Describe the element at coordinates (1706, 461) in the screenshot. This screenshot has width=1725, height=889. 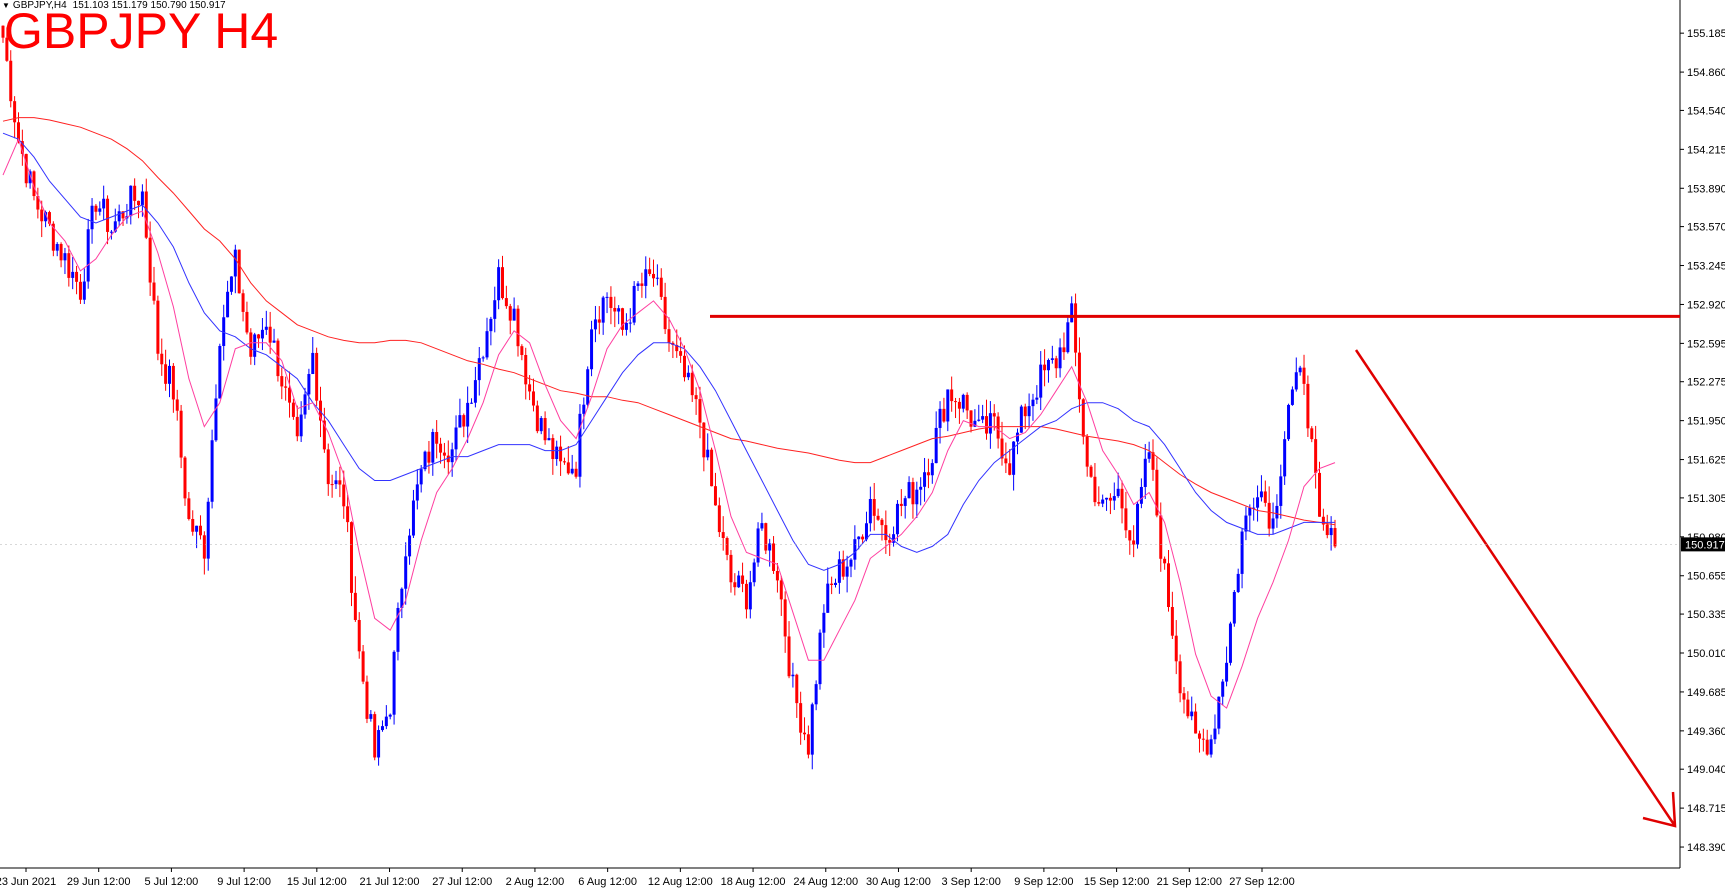
I see `y-tick-label: 151.625` at that location.